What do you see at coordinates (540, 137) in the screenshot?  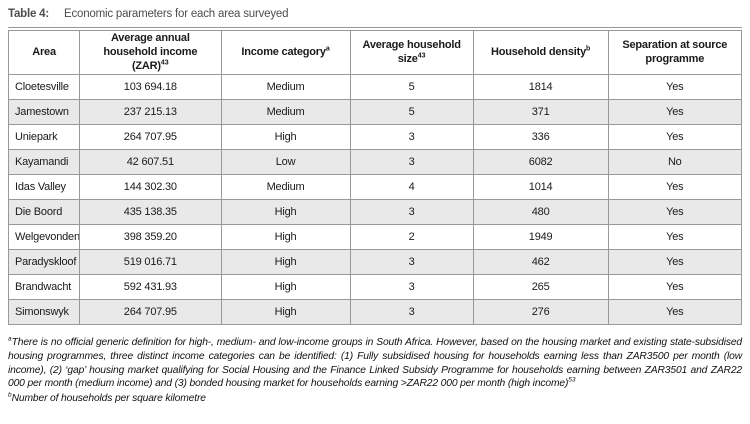 I see `cell-density: 336` at bounding box center [540, 137].